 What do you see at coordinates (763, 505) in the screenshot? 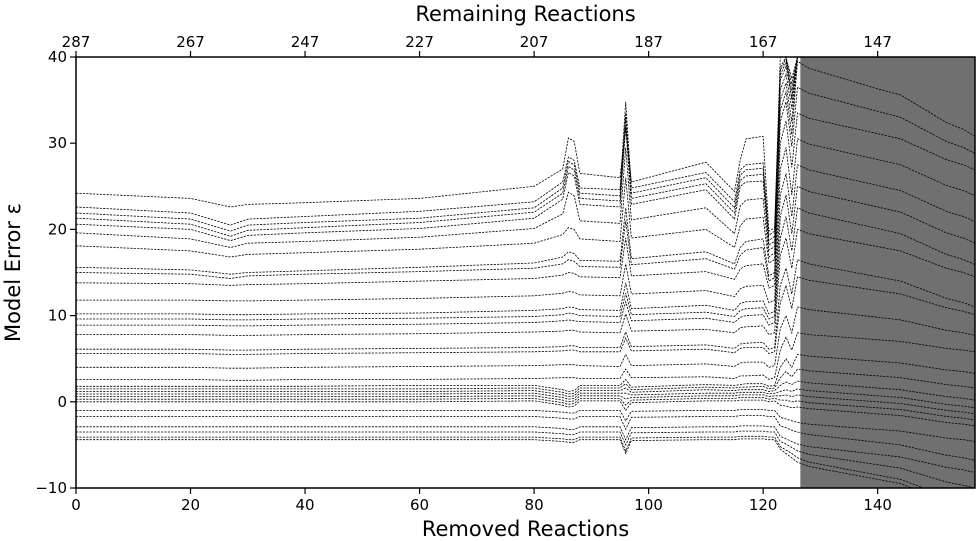
I see `x-tick-label: 120` at bounding box center [763, 505].